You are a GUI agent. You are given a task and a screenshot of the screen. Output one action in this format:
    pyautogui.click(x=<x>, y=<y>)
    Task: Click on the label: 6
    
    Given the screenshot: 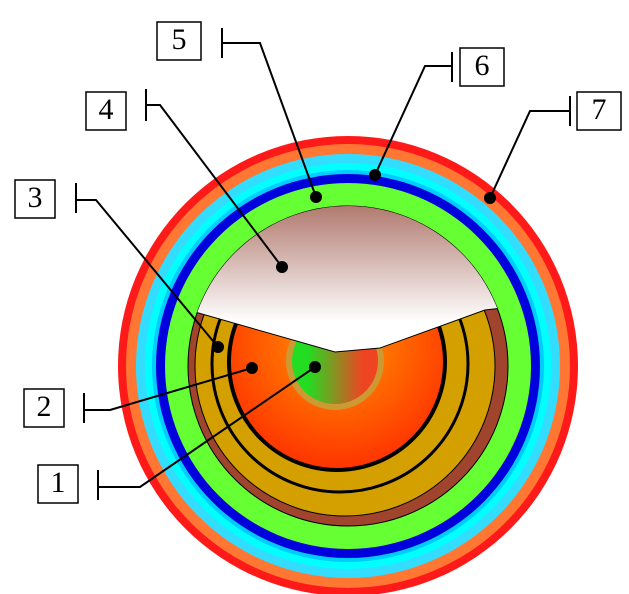 What is the action you would take?
    pyautogui.click(x=482, y=65)
    